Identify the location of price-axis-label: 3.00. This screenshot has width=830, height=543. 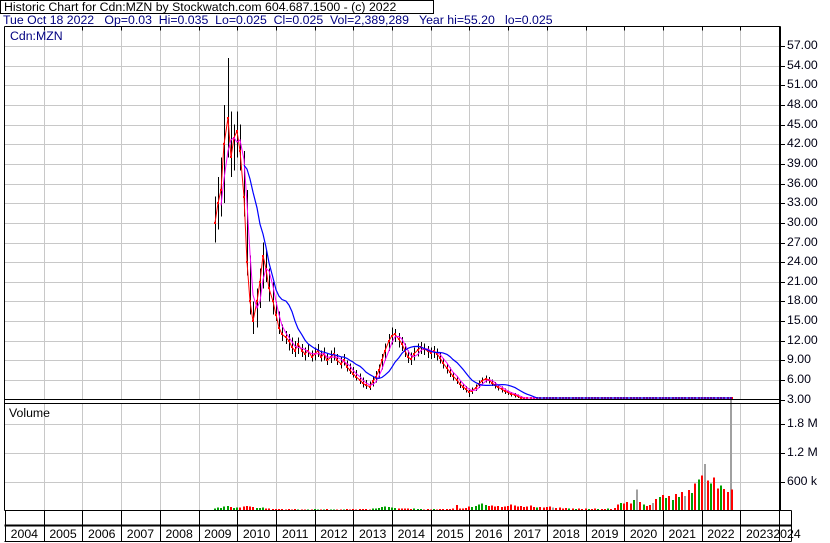
(799, 398).